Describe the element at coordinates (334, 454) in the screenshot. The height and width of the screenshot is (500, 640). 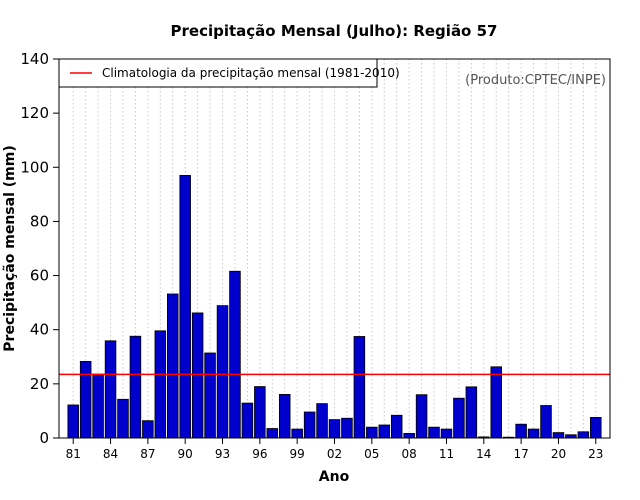
I see `x-tick-label: 02` at that location.